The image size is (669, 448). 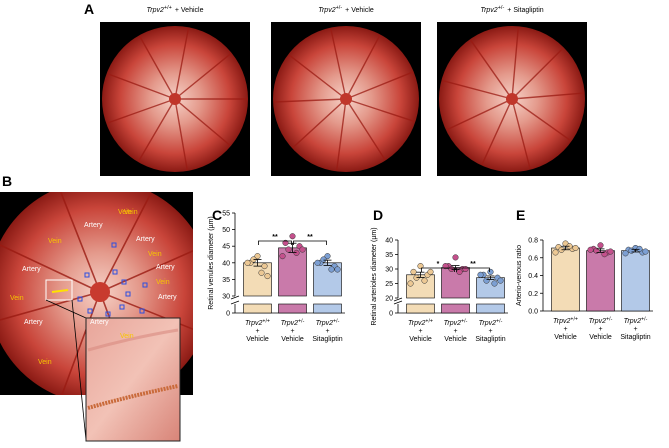 What do you see at coordinates (438, 264) in the screenshot?
I see `sig-label: *` at bounding box center [438, 264].